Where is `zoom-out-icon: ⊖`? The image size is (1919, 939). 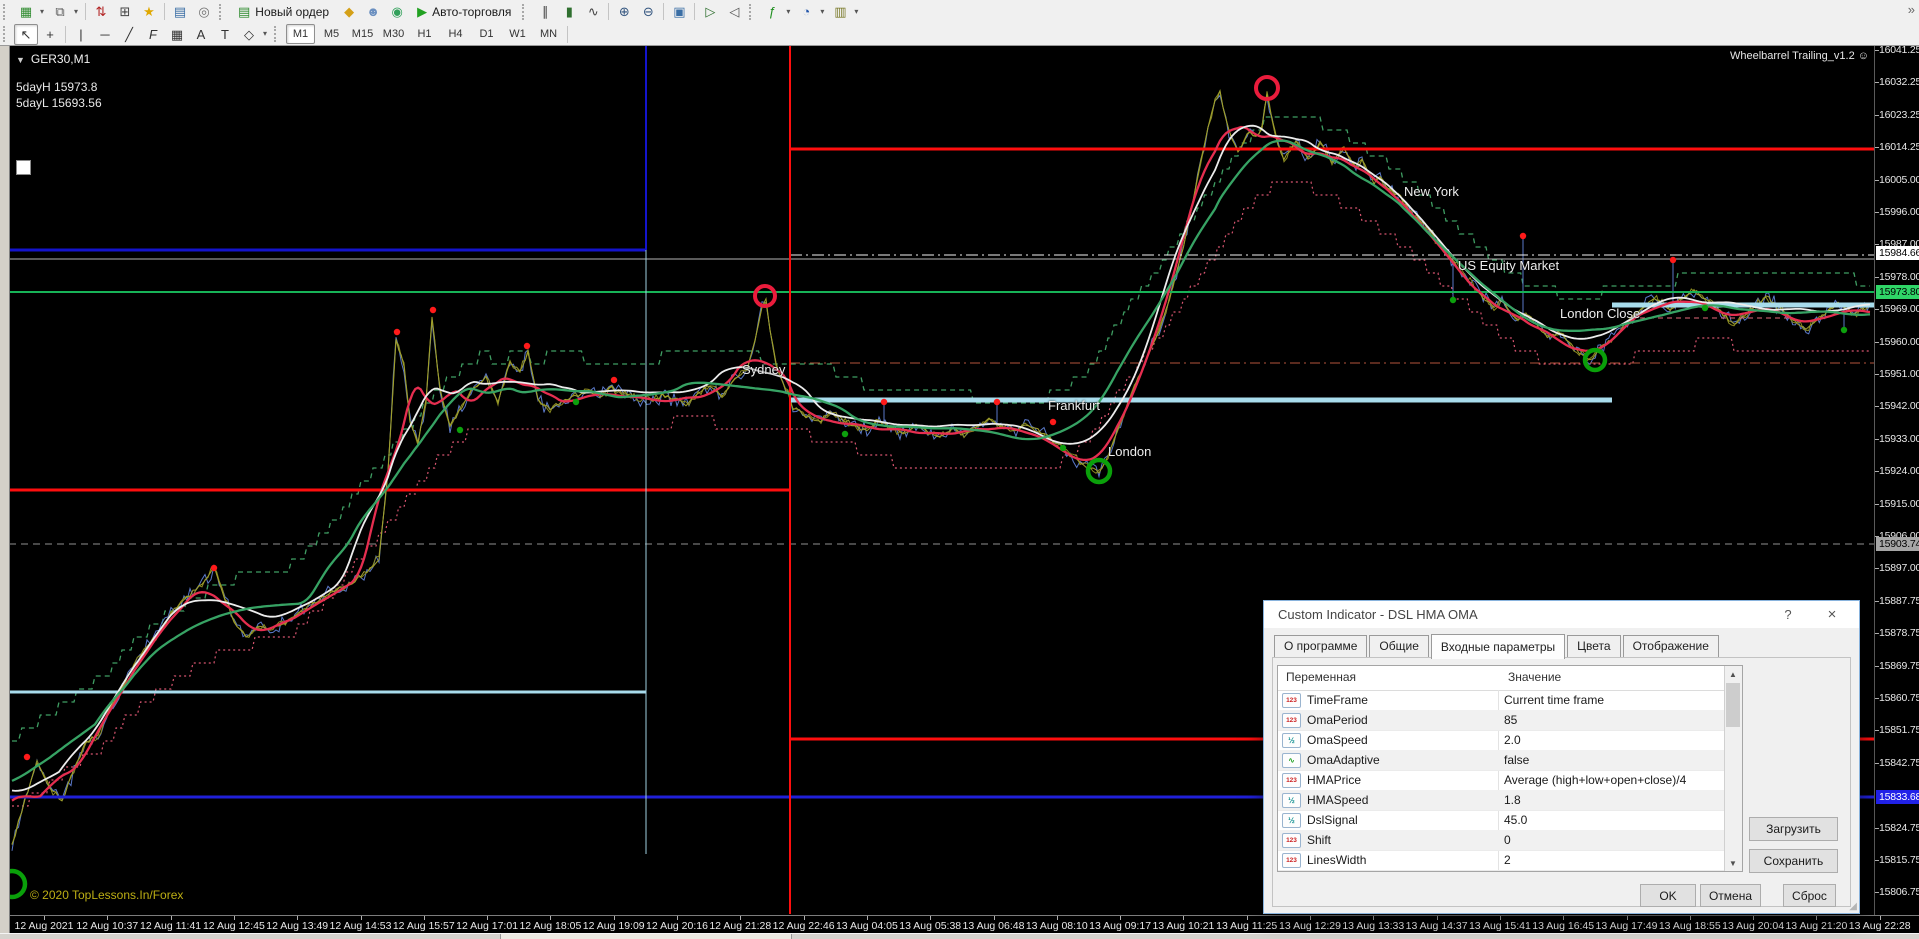 zoom-out-icon: ⊖ is located at coordinates (648, 11).